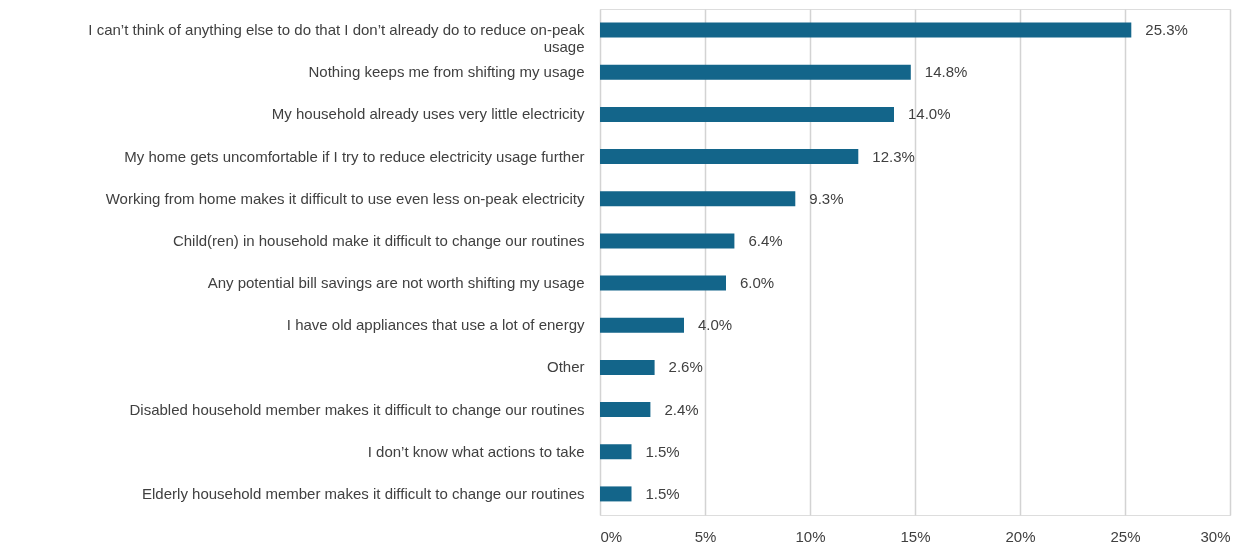 This screenshot has height=548, width=1258. Describe the element at coordinates (378, 240) in the screenshot. I see `y-tick-label: Child(ren) in household make it difficult to change our routines` at that location.